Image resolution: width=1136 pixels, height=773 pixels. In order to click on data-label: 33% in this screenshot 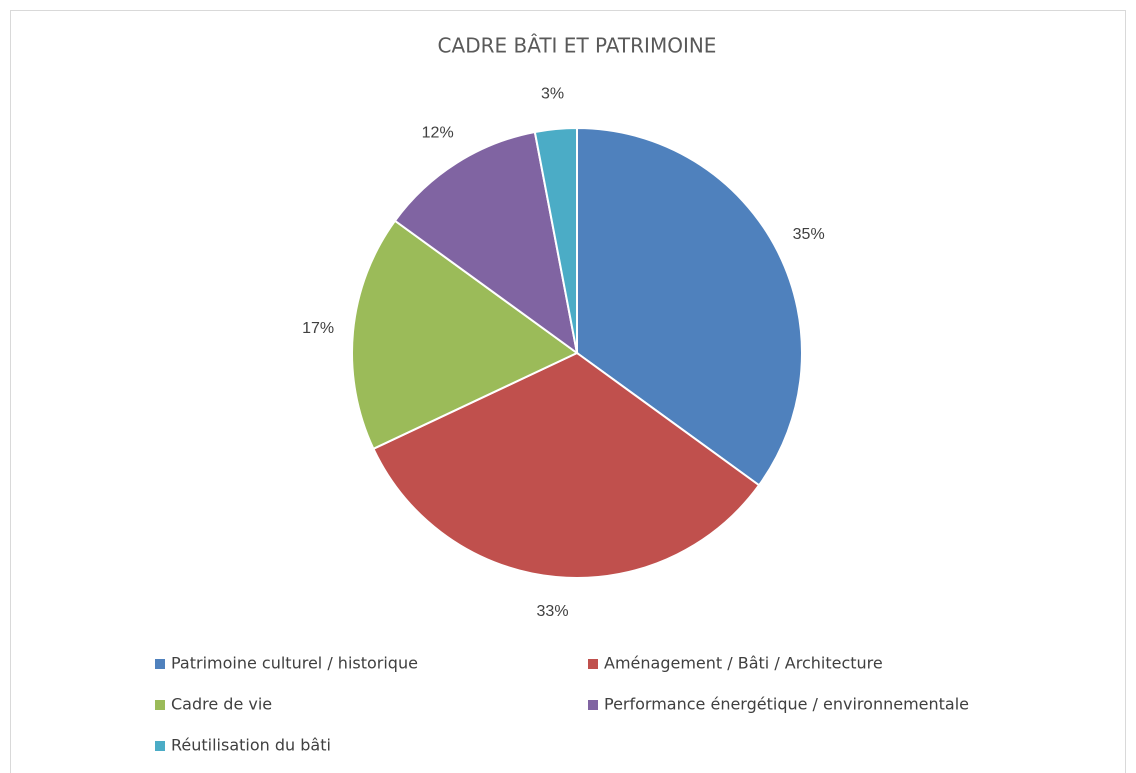, I will do `click(553, 611)`.